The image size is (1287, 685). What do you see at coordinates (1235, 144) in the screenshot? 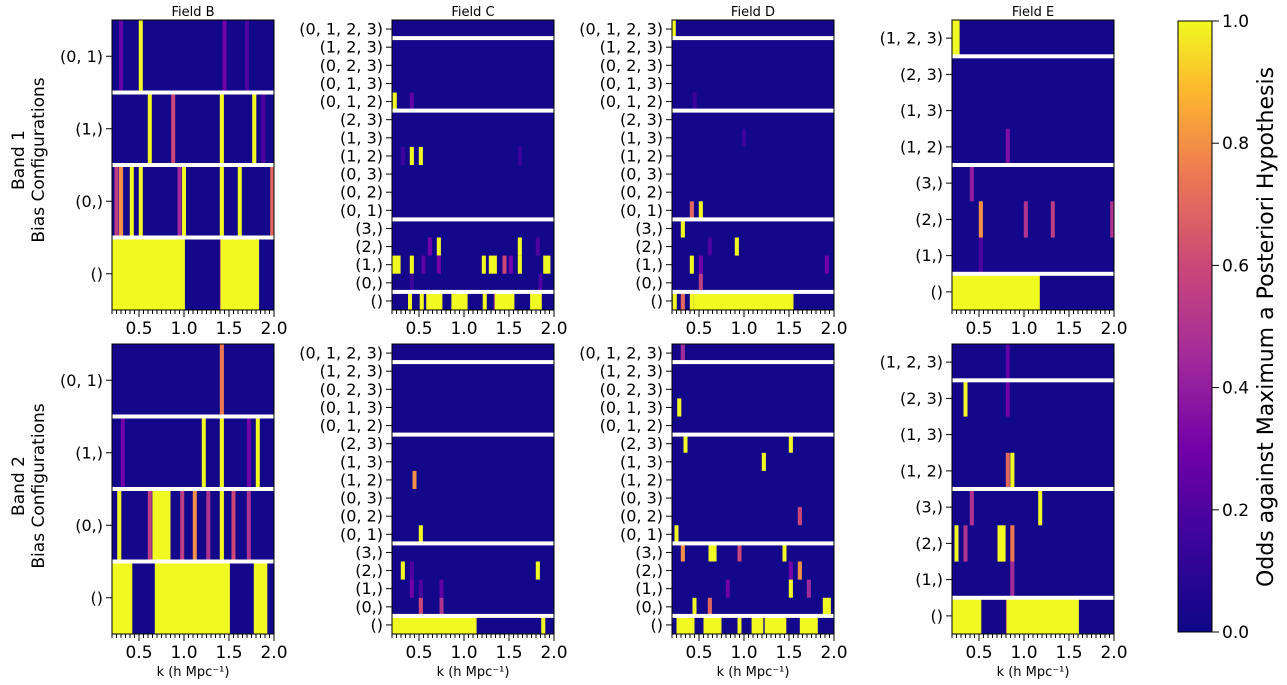
I see `colorbar-tick-label: 0.8` at bounding box center [1235, 144].